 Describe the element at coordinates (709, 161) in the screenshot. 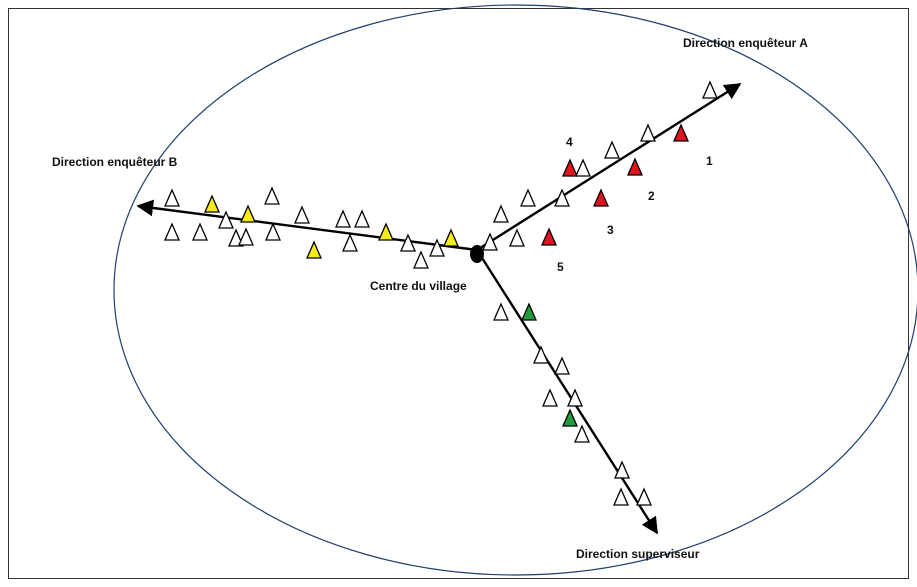

I see `house-number-1: 1` at that location.